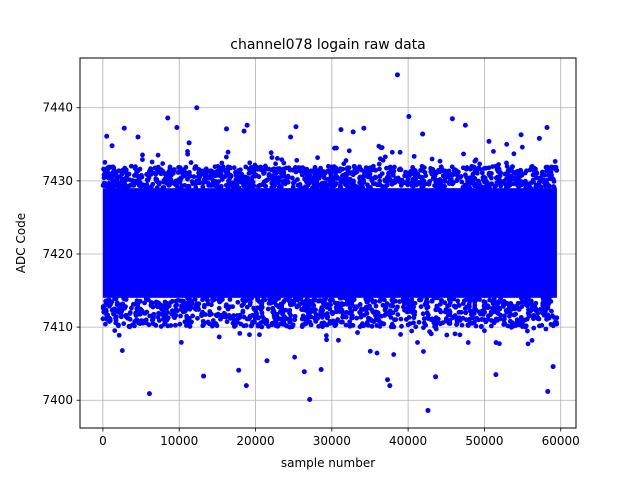 This screenshot has width=640, height=480. I want to click on y-tick-label: 7400, so click(57, 400).